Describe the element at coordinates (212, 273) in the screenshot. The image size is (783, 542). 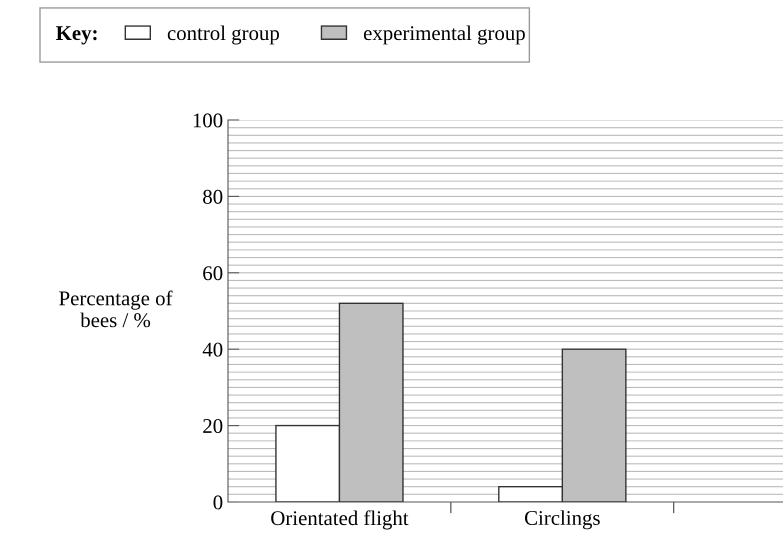
I see `y-tick-label: 60` at that location.